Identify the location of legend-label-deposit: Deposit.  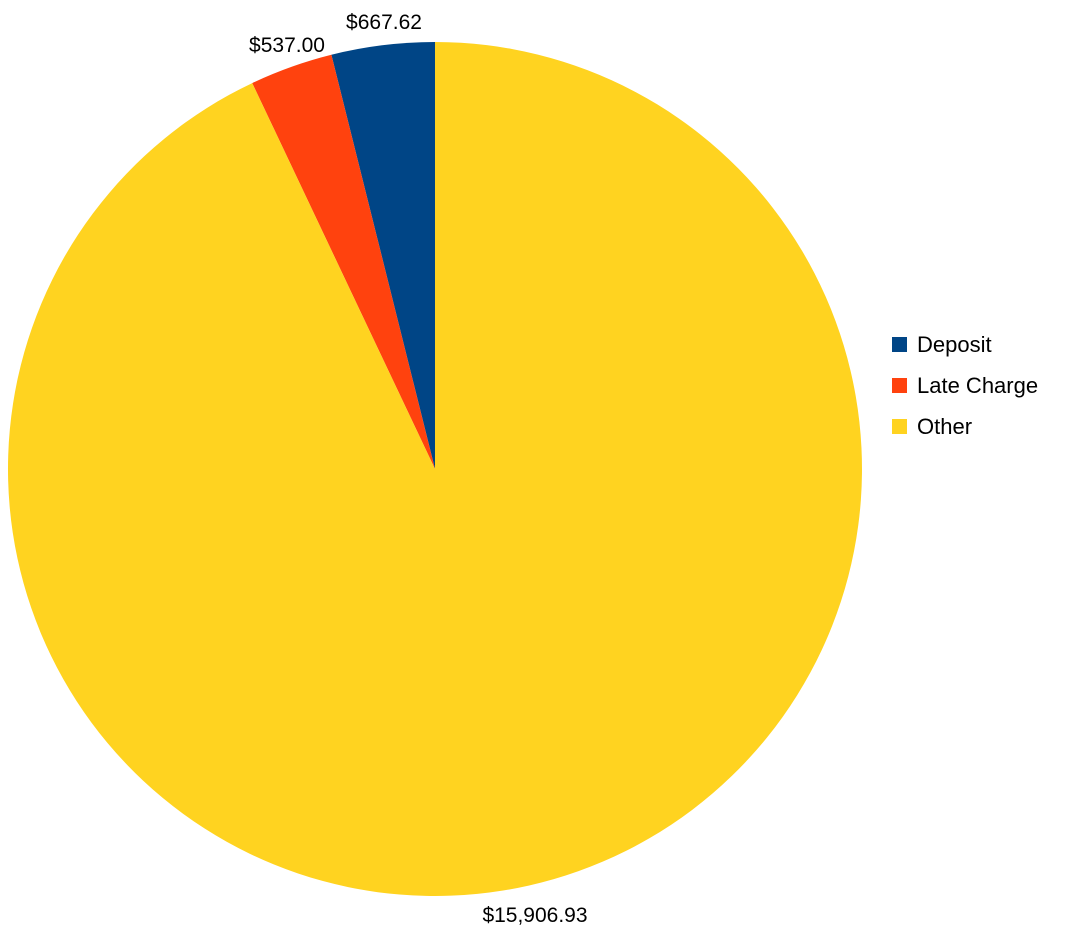
(954, 344).